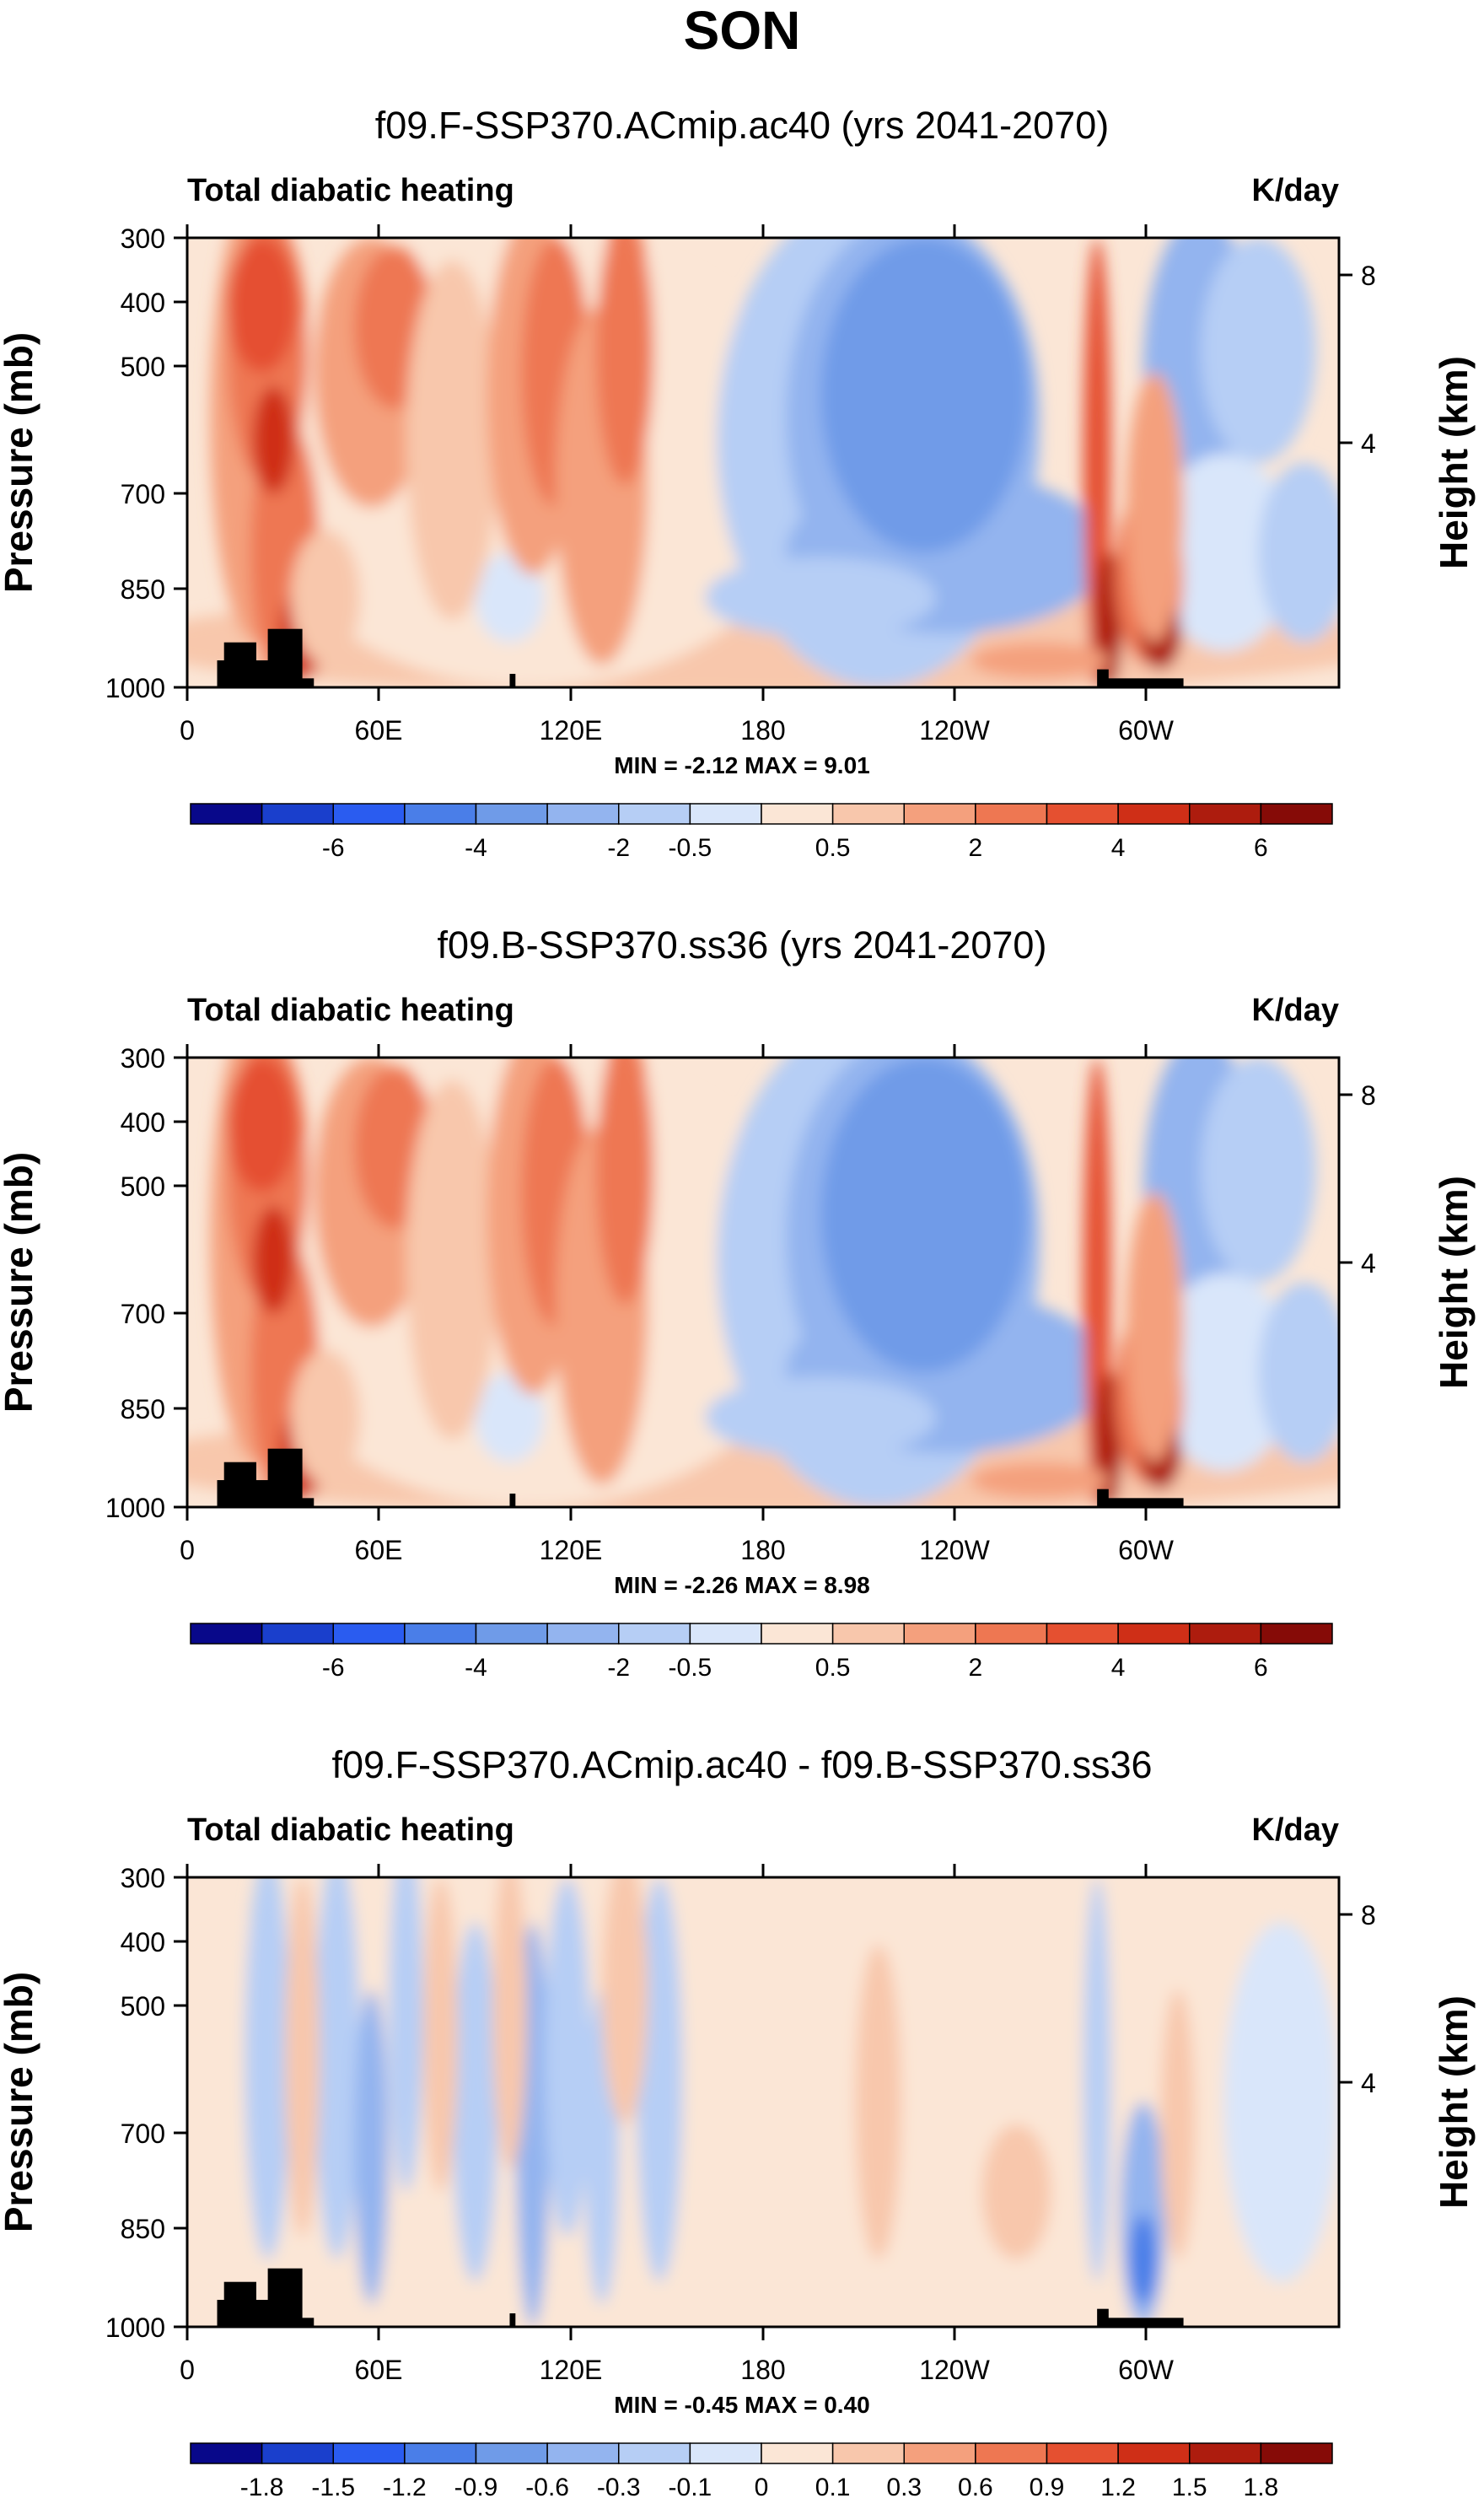 The height and width of the screenshot is (2509, 1484). What do you see at coordinates (1118, 848) in the screenshot?
I see `colorbar-label: 4` at bounding box center [1118, 848].